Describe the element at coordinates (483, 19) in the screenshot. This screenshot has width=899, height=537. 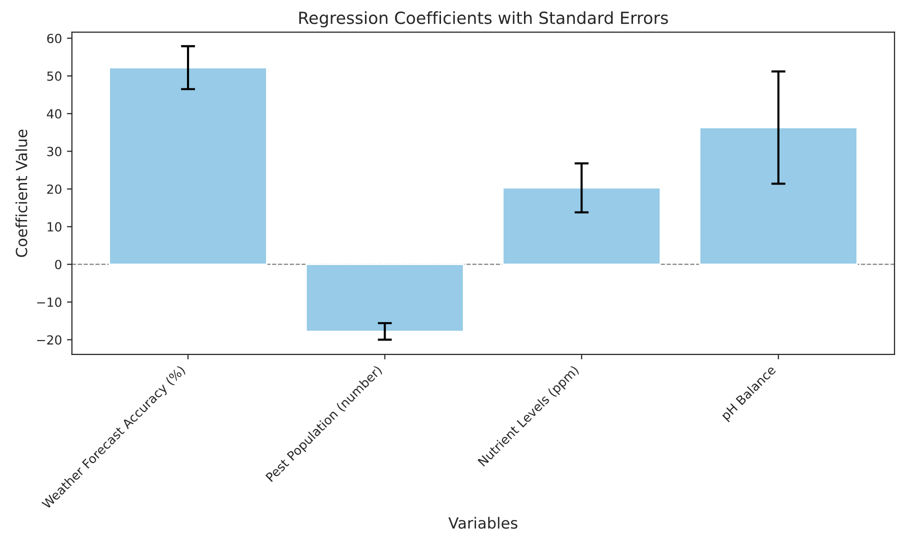
I see `chart-title: Regression Coefficients with Standard Errors` at that location.